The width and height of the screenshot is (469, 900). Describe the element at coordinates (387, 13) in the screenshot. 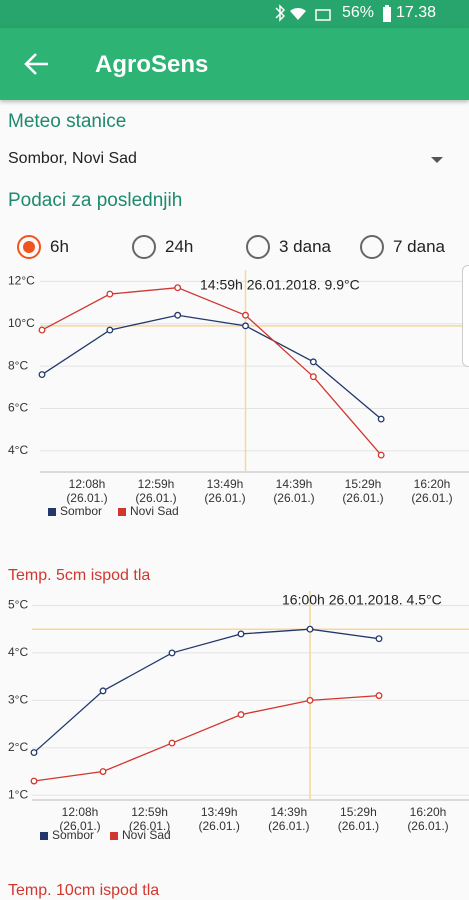

I see `battery-icon` at that location.